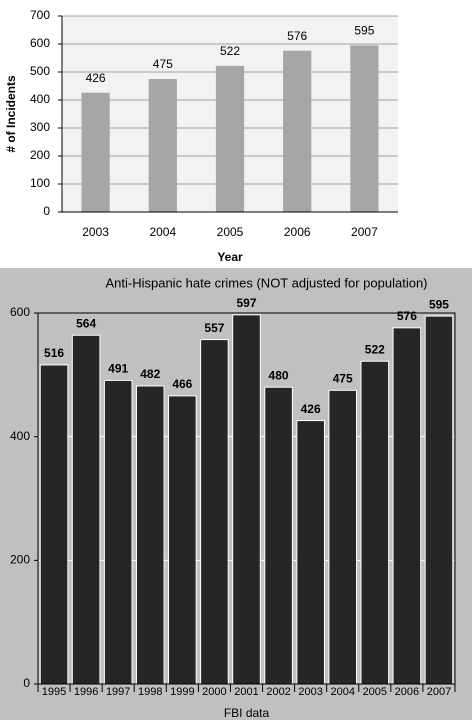 This screenshot has height=725, width=472. What do you see at coordinates (40, 15) in the screenshot?
I see `y-tick-label: 700` at bounding box center [40, 15].